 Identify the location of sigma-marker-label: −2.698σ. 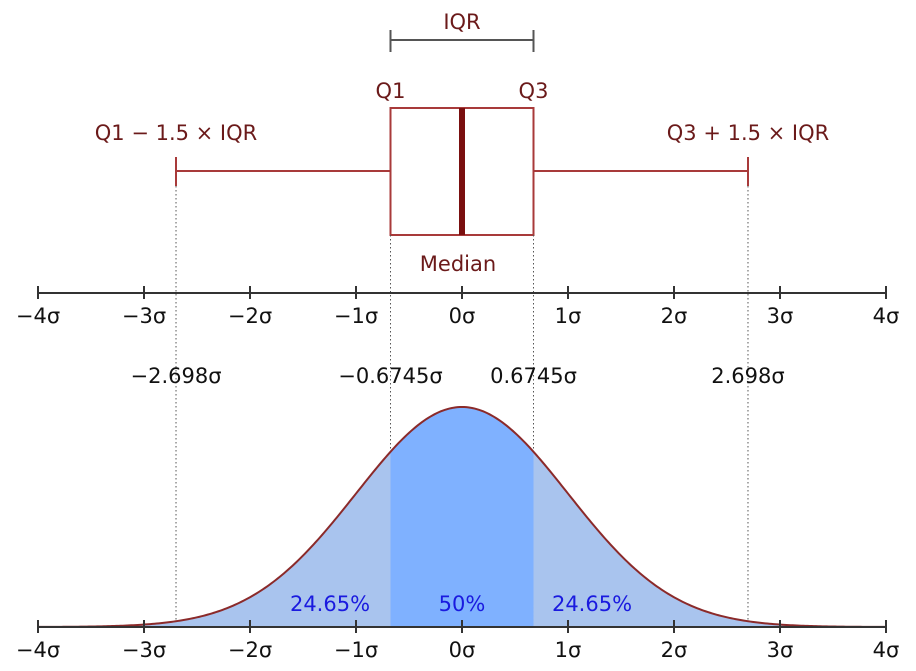
(175, 376).